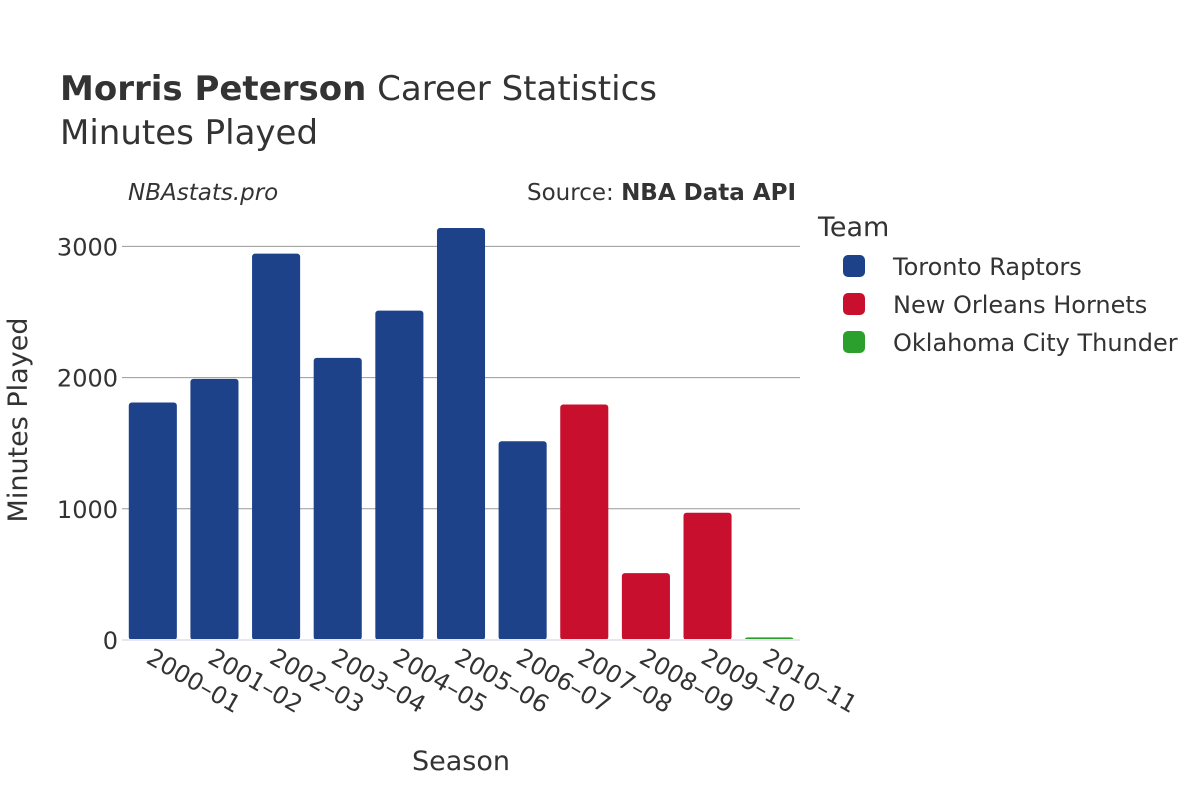 The image size is (1200, 800). What do you see at coordinates (1020, 305) in the screenshot?
I see `legend-item-label: New Orleans Hornets` at bounding box center [1020, 305].